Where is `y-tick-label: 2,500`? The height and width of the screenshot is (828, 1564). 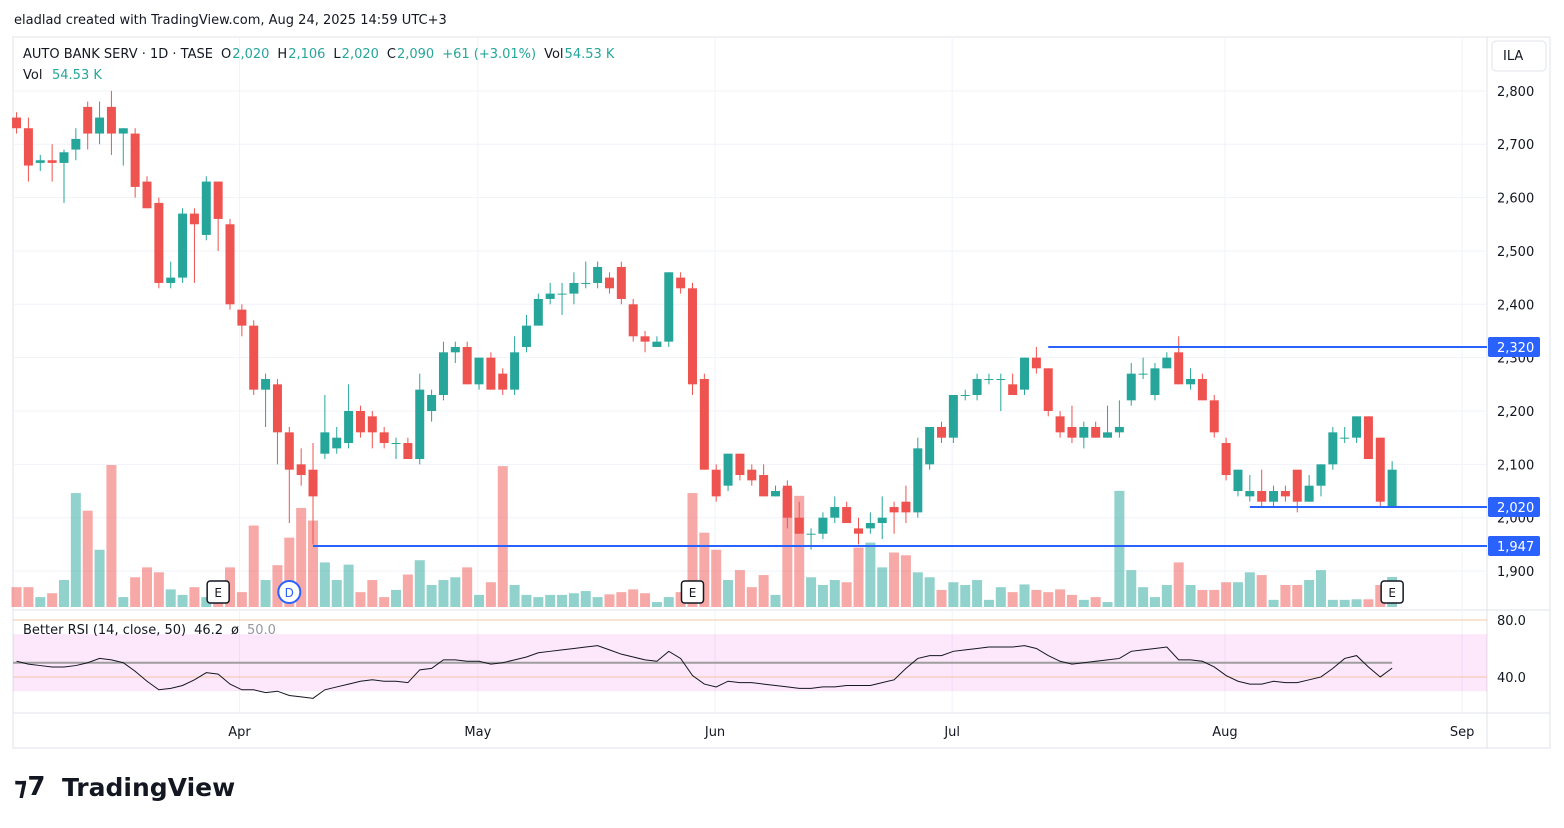
y-tick-label: 2,500 is located at coordinates (1515, 252).